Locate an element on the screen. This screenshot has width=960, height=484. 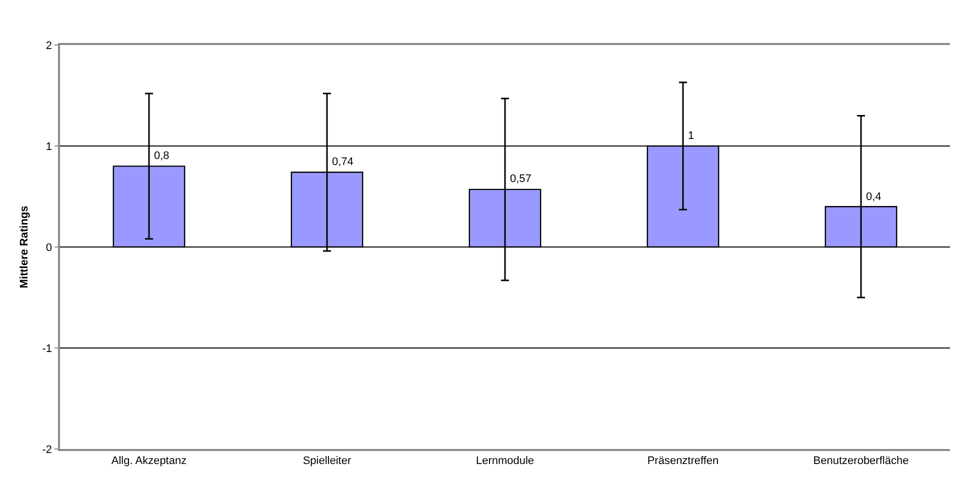
x-tick-label: Lernmodule is located at coordinates (505, 460).